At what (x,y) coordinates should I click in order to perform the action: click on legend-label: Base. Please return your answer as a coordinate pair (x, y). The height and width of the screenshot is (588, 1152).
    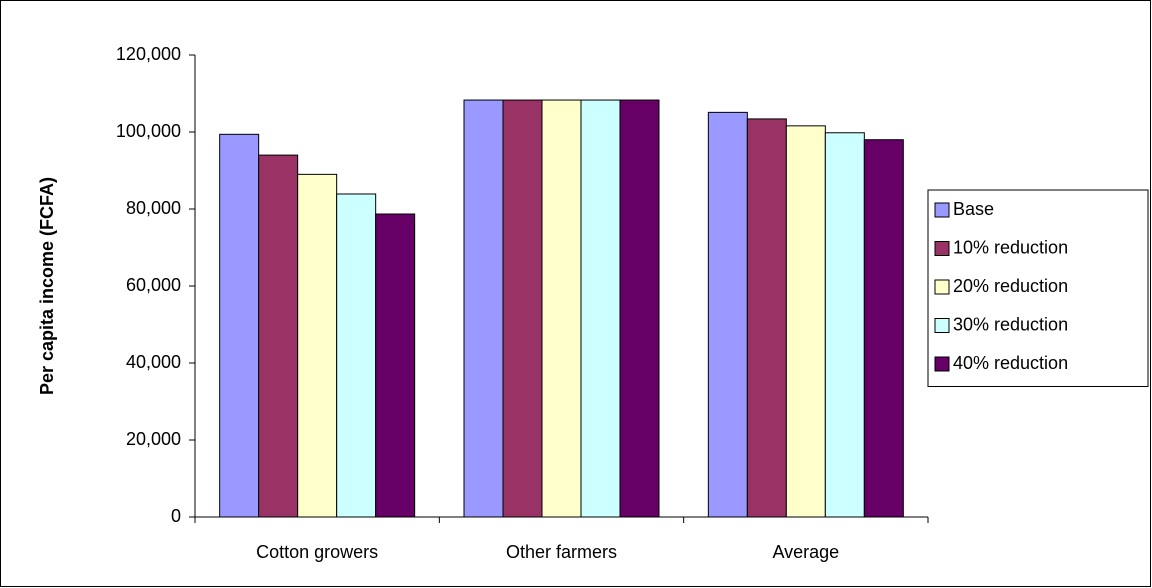
    Looking at the image, I should click on (973, 209).